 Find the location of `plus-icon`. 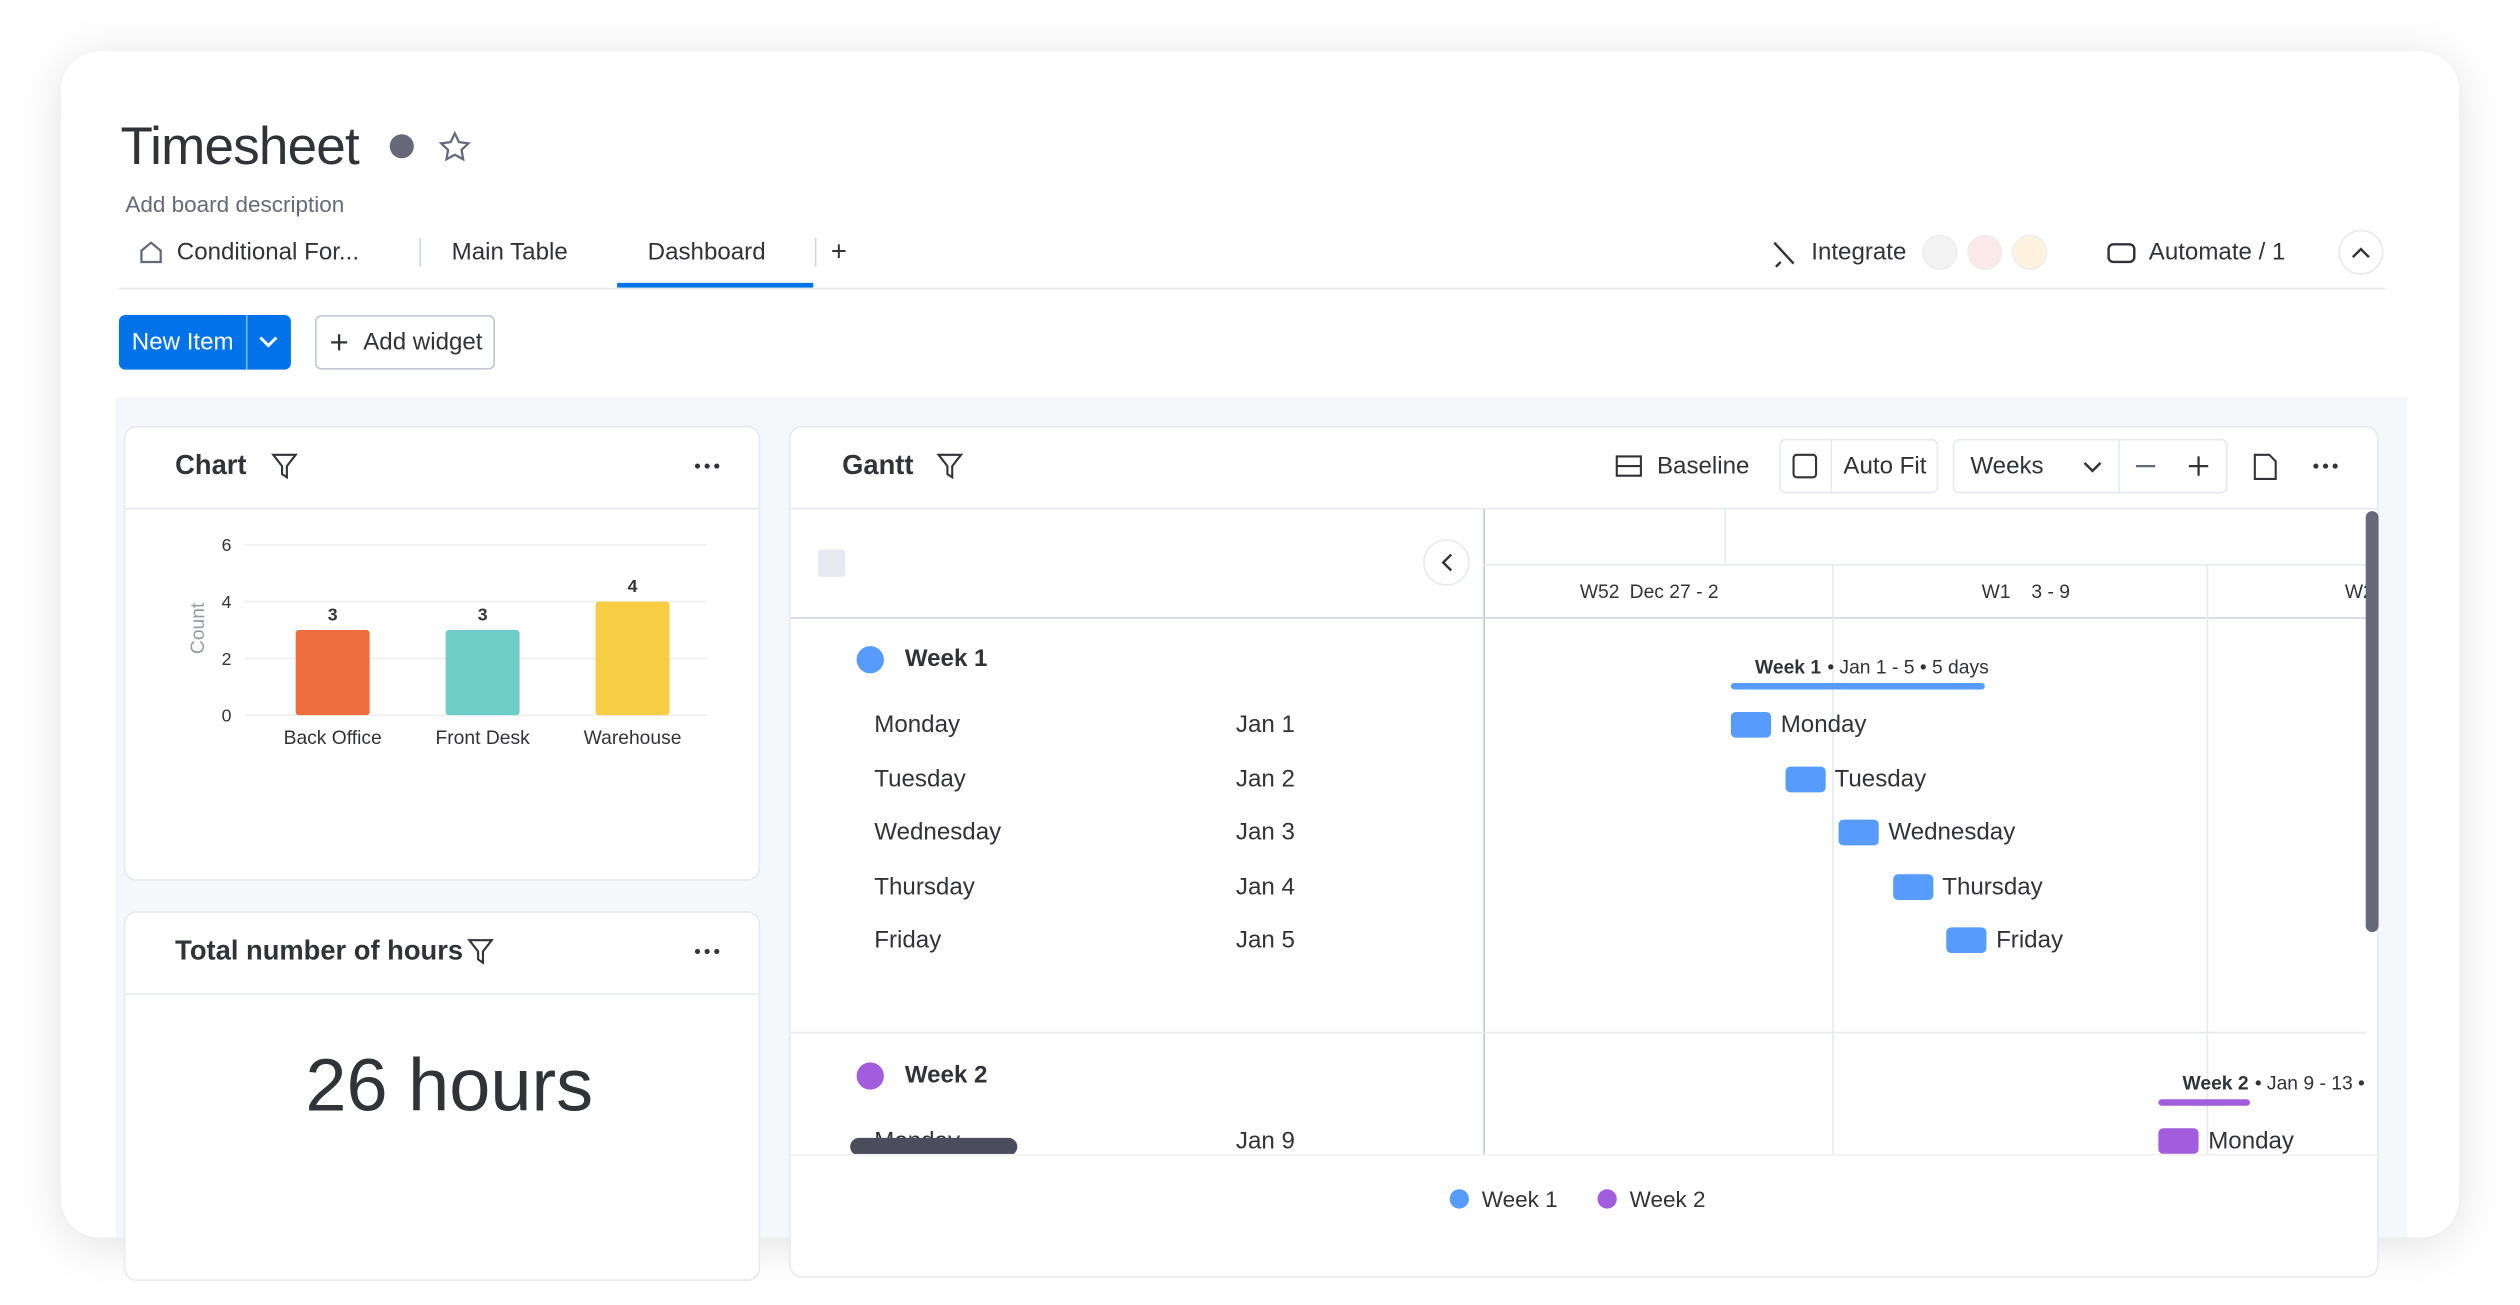

plus-icon is located at coordinates (2198, 466).